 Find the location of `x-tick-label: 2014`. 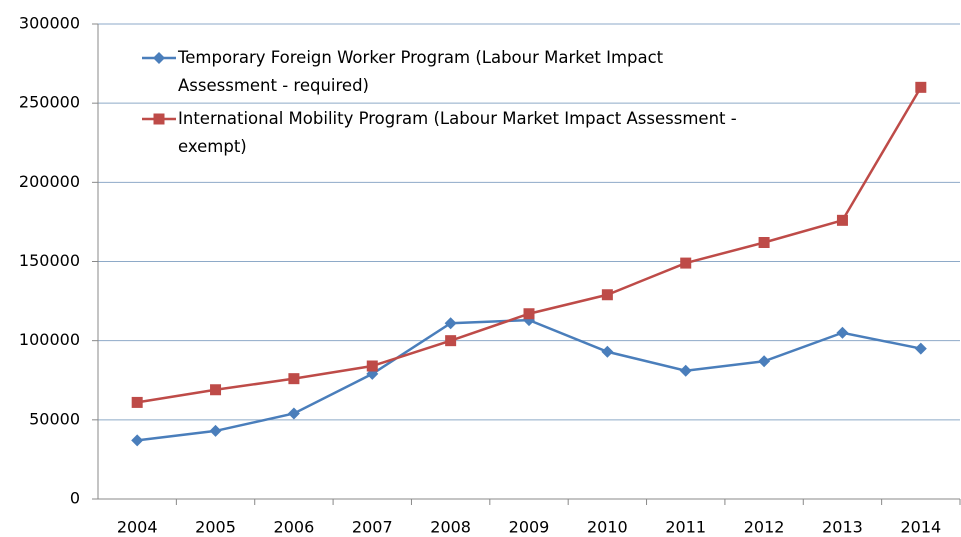

x-tick-label: 2014 is located at coordinates (920, 527).